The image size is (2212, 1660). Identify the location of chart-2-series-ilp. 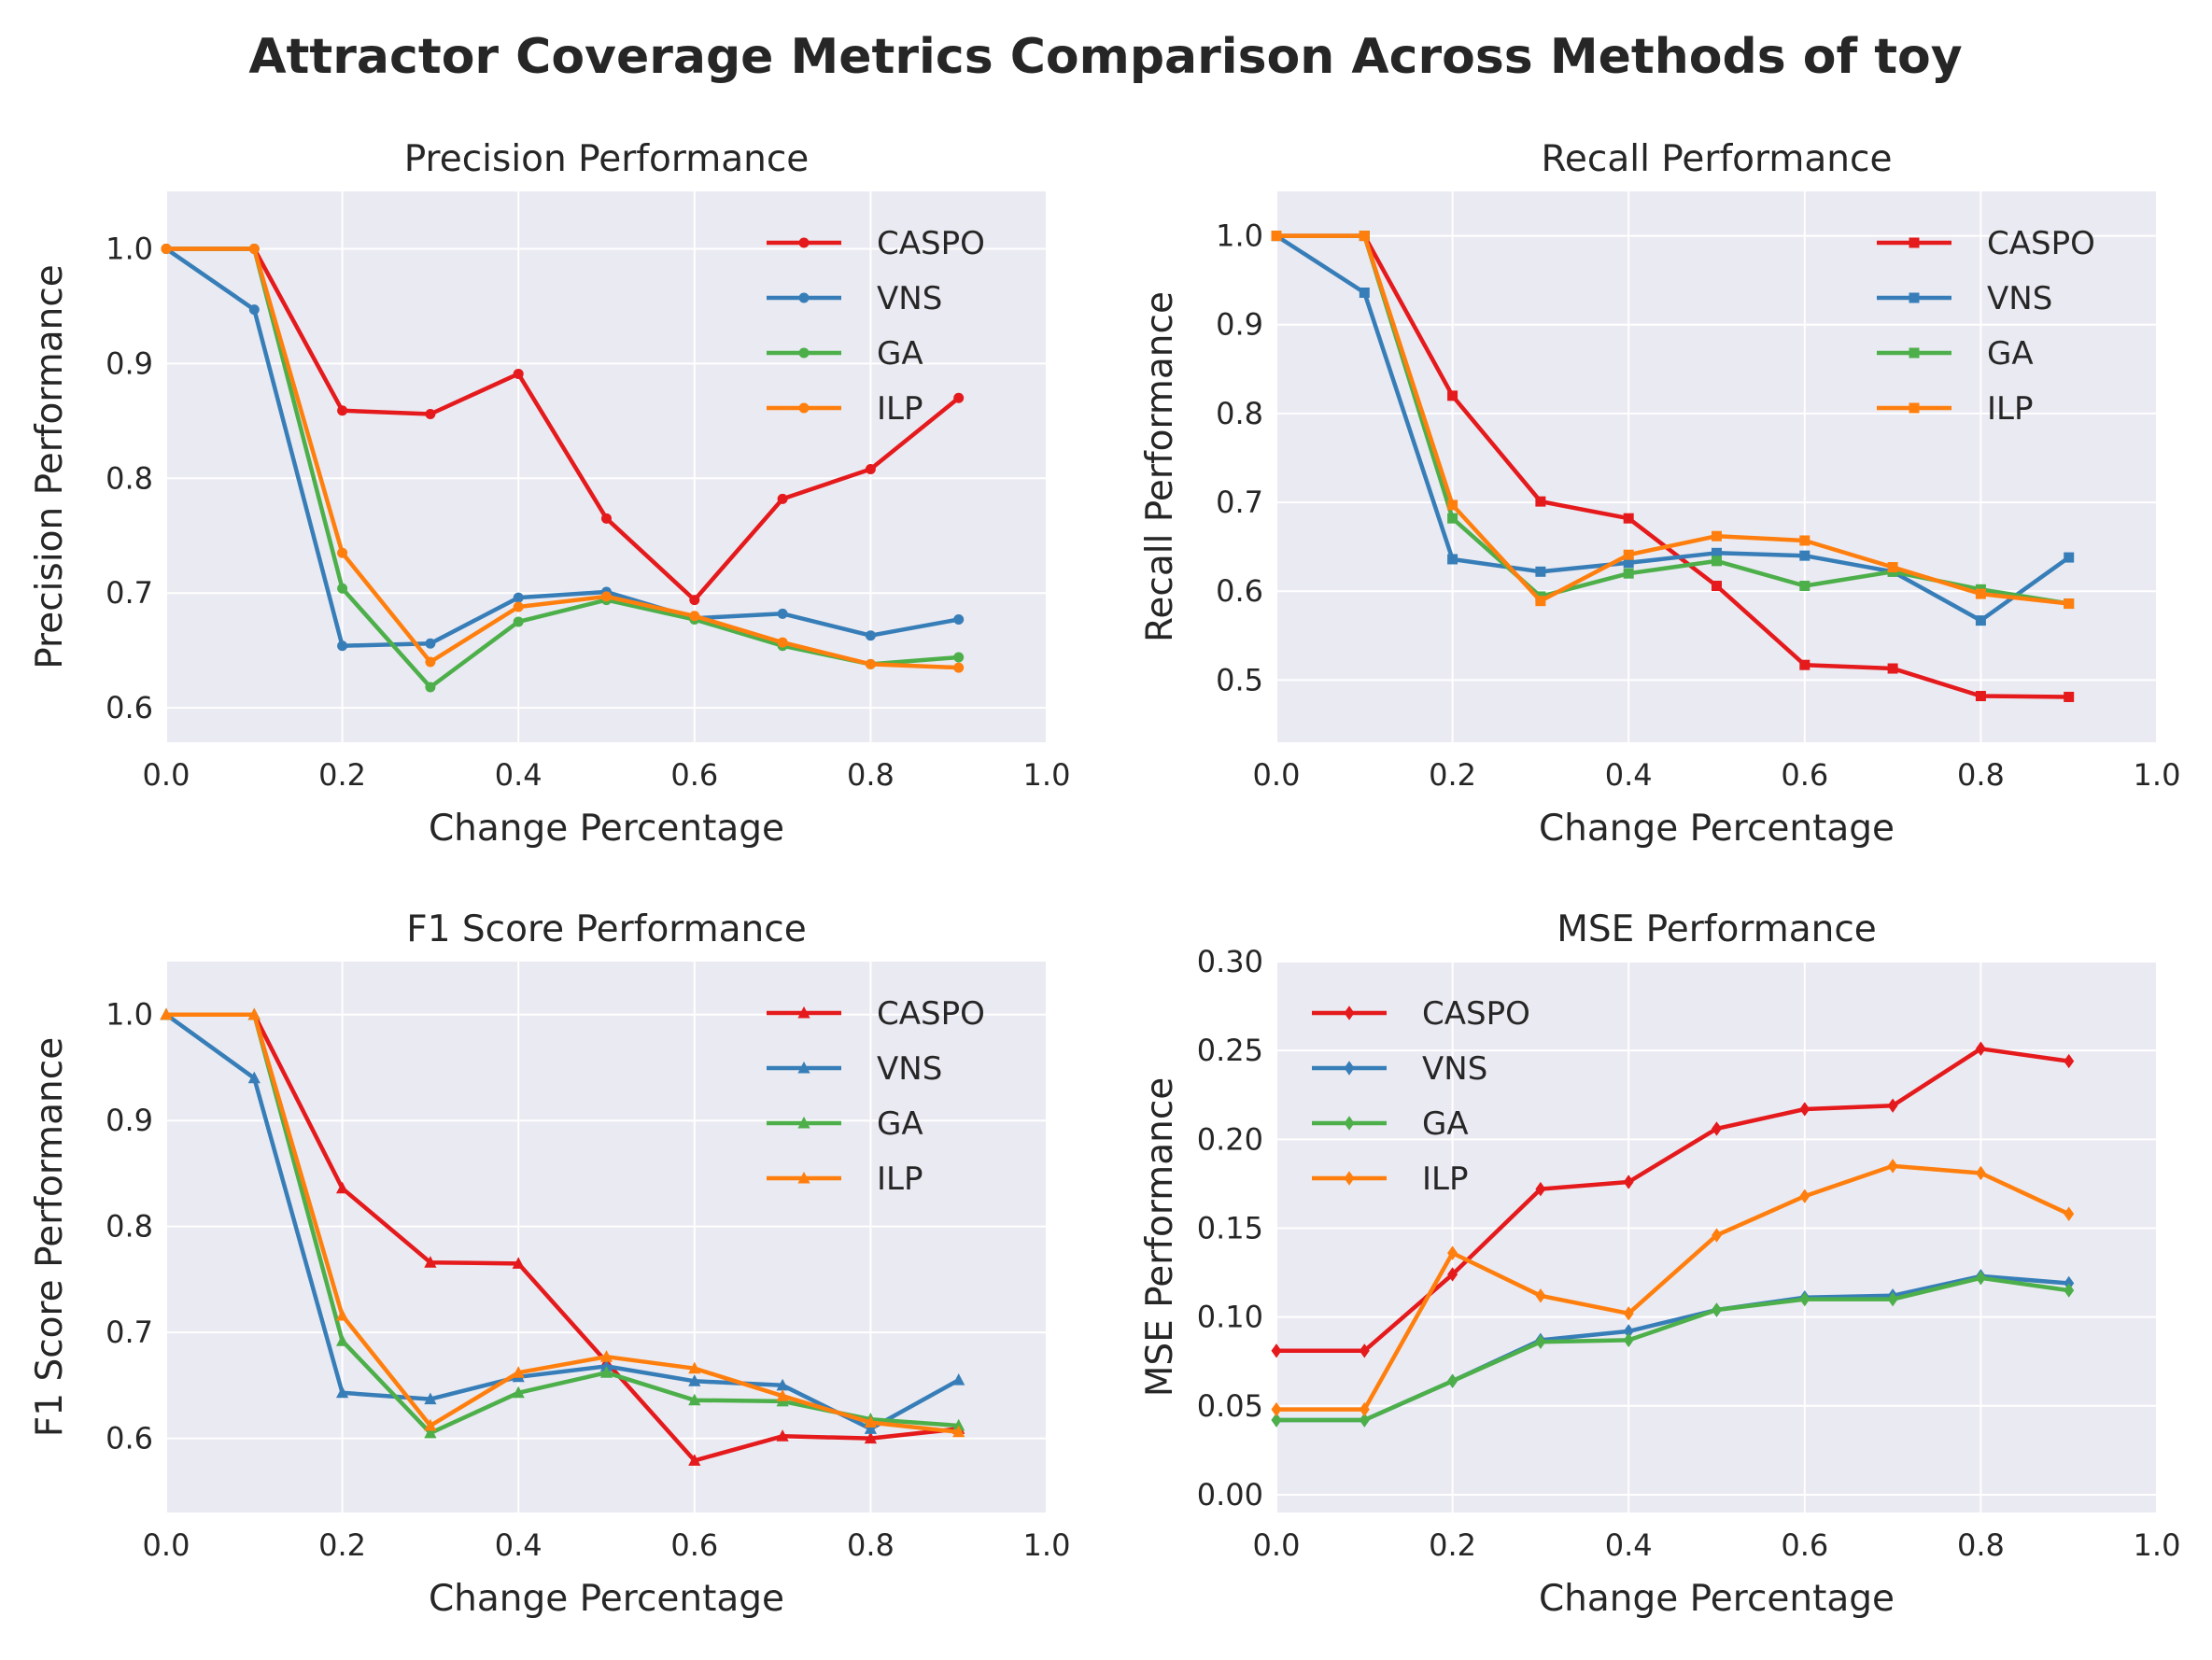
(1673, 420).